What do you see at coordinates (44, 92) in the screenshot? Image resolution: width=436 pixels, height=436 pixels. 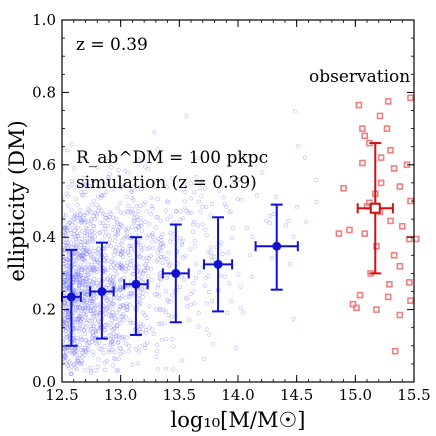 I see `y-tick-label: 0.8` at bounding box center [44, 92].